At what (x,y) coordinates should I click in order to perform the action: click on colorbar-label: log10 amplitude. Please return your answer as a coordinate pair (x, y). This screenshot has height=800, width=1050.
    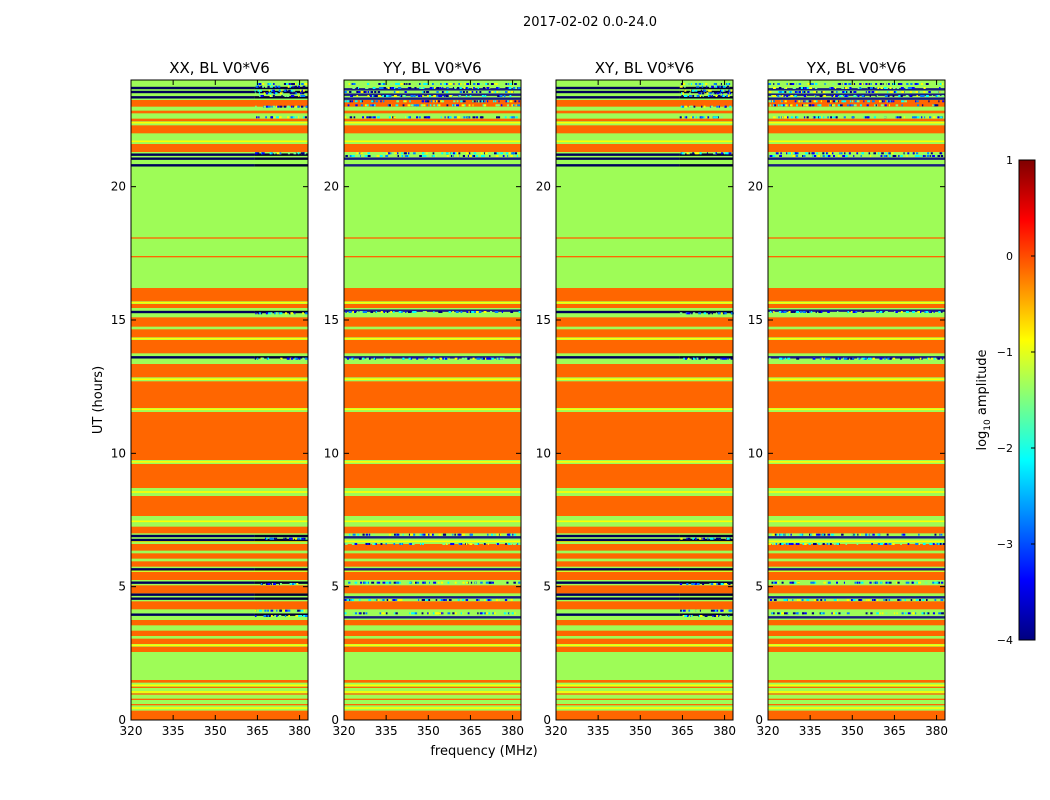
    Looking at the image, I should click on (984, 399).